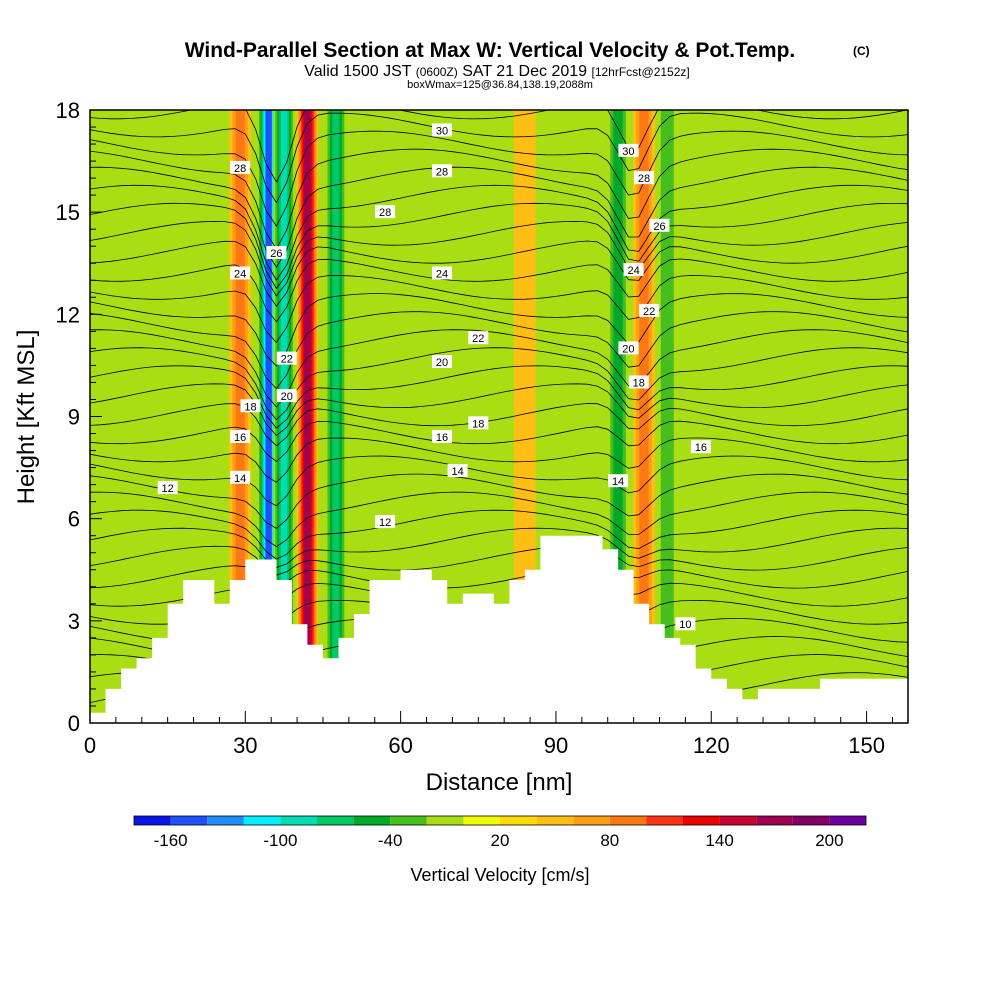 This screenshot has width=1000, height=1000. What do you see at coordinates (26, 417) in the screenshot?
I see `y-axis-label: Height [Kft MSL]` at bounding box center [26, 417].